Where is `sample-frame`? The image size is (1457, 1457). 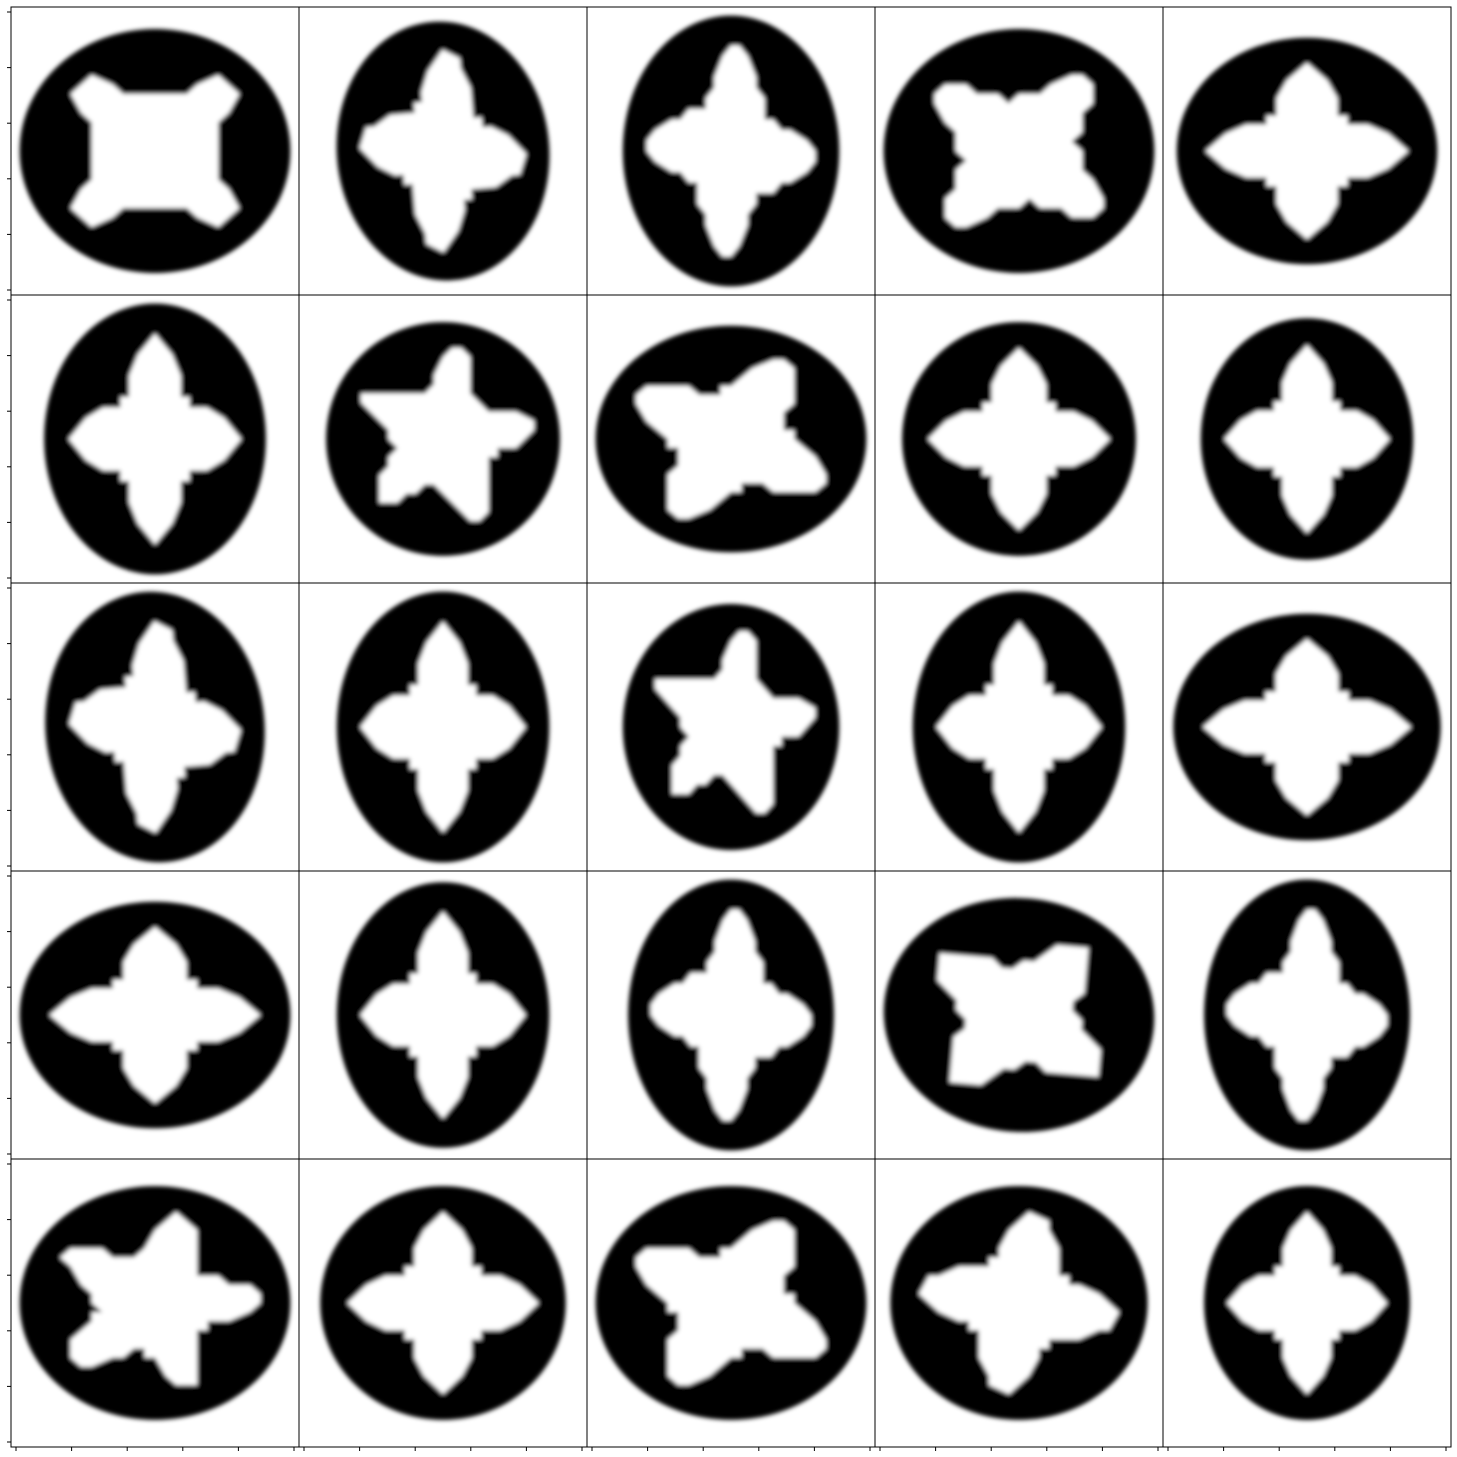
sample-frame is located at coordinates (1307, 1303).